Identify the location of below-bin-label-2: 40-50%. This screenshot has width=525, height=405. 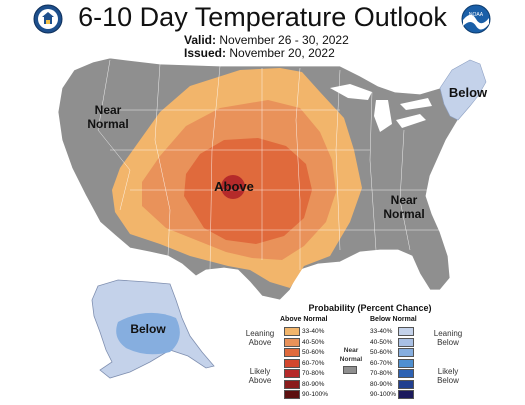
(381, 342).